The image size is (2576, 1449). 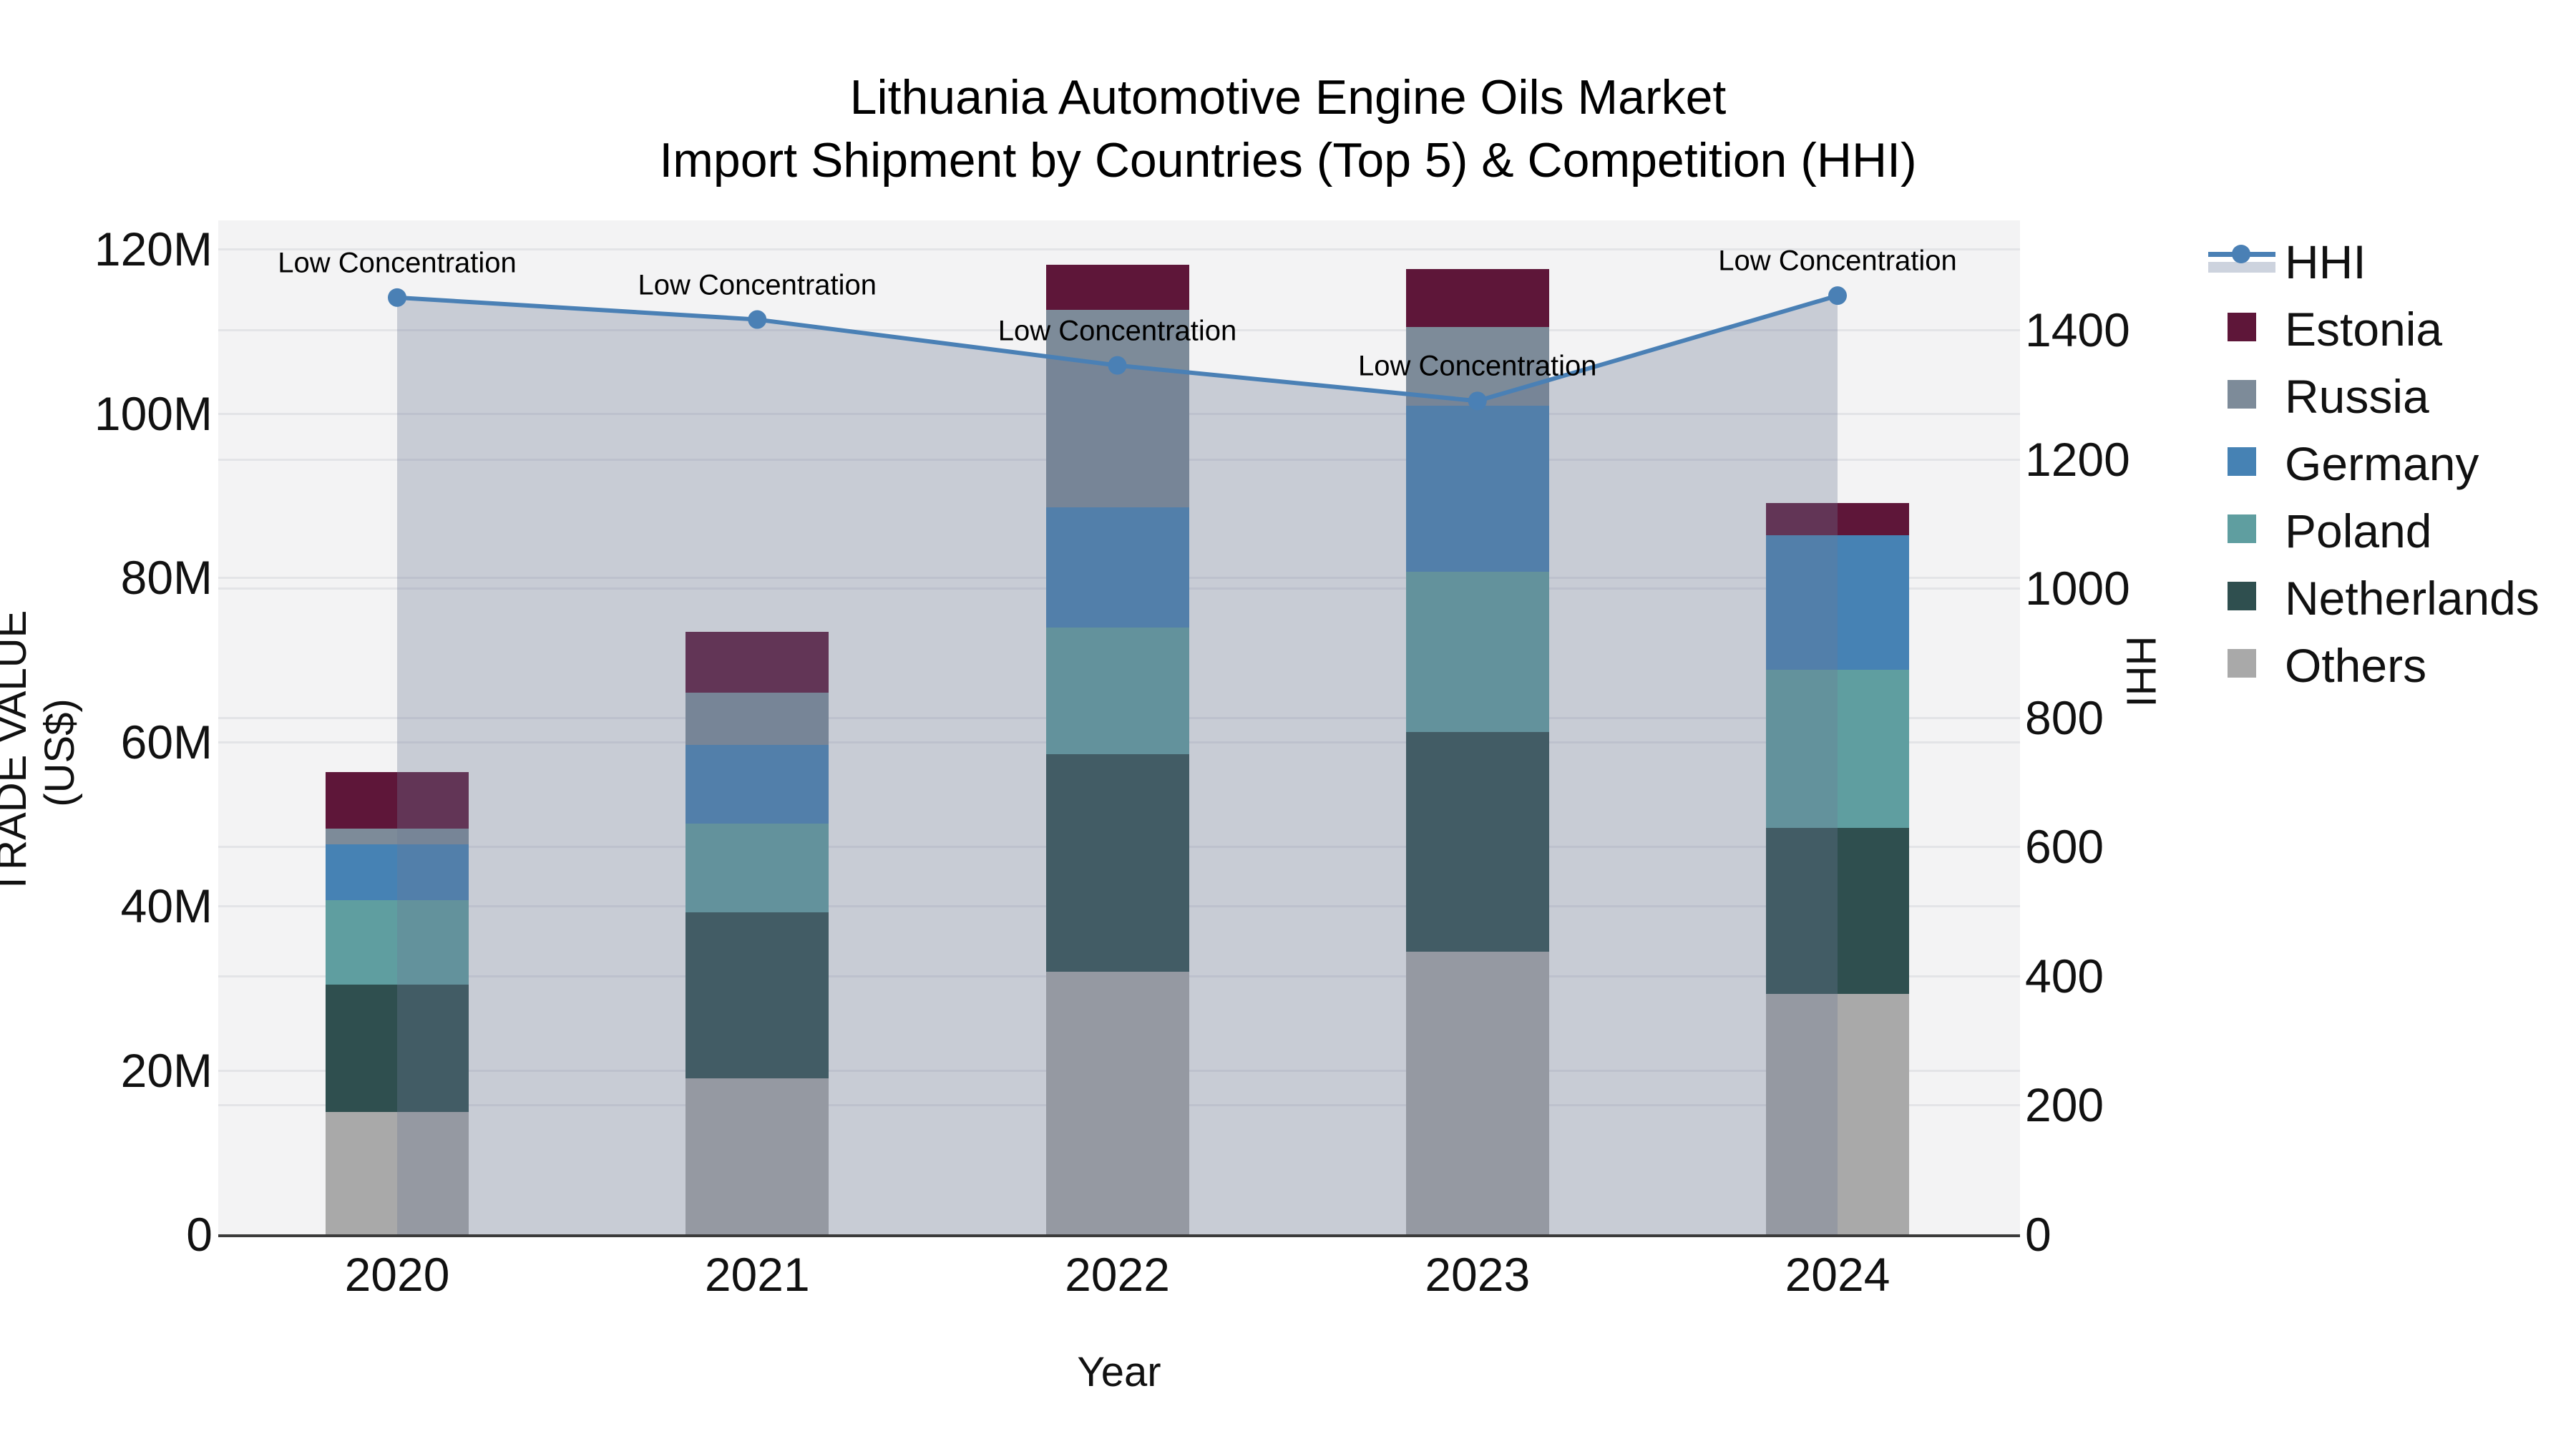 I want to click on legend-label-others: Others, so click(x=2356, y=665).